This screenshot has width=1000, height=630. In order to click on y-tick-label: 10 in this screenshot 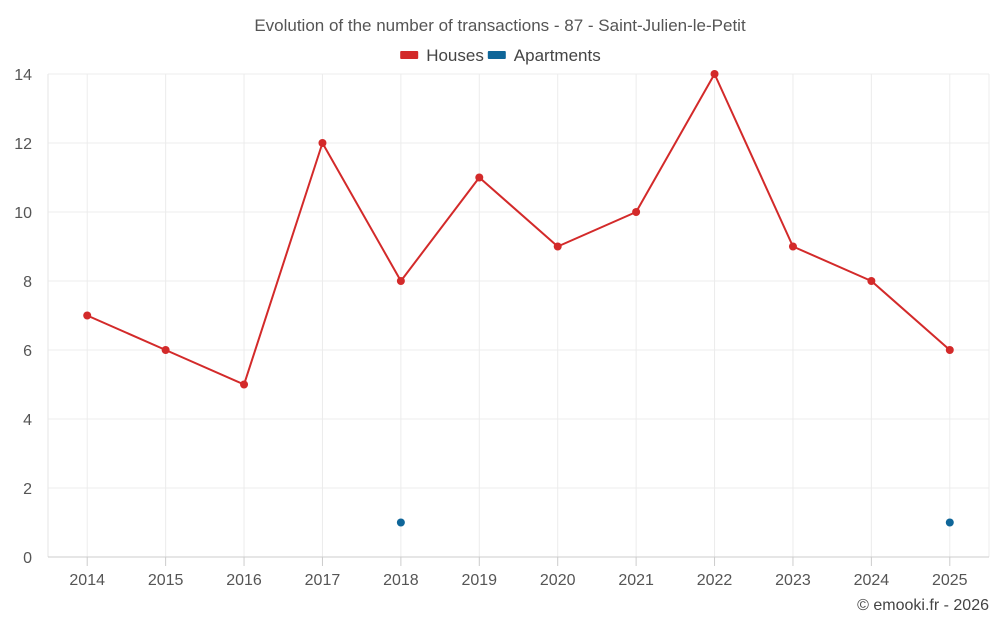, I will do `click(23, 213)`.